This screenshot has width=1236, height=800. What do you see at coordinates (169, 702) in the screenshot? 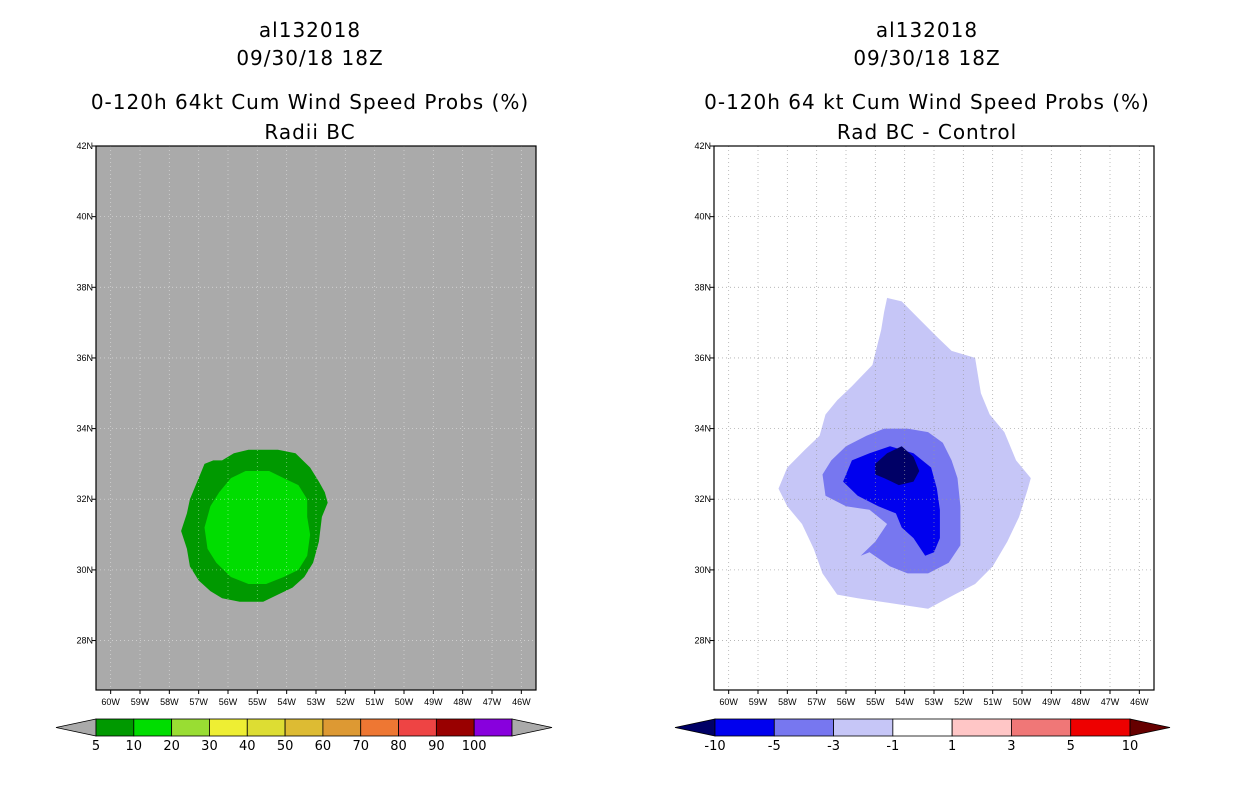
I see `left-x-tick-label: 58W` at bounding box center [169, 702].